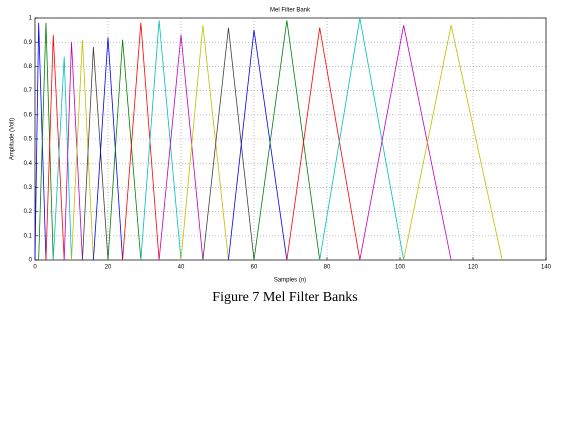 Image resolution: width=563 pixels, height=421 pixels. Describe the element at coordinates (290, 11) in the screenshot. I see `chart-title: Mel Filter Bank` at that location.